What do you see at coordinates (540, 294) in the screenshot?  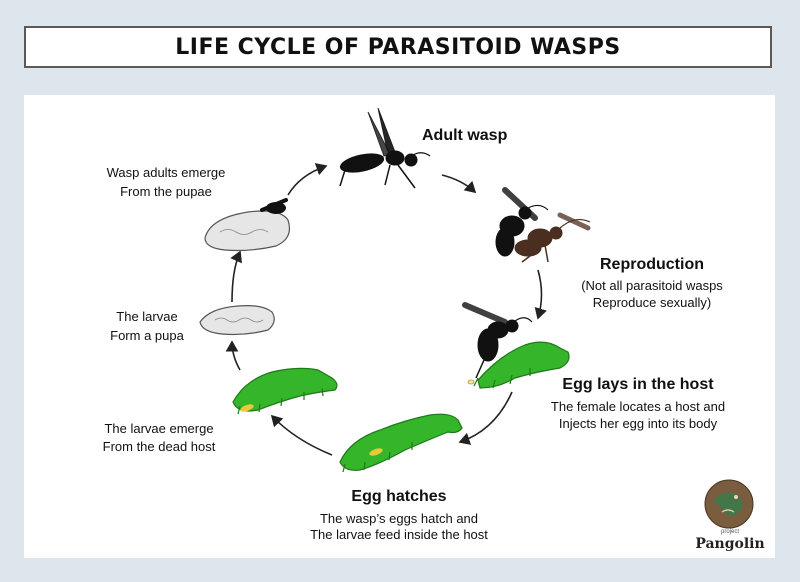 I see `arrow-reproduction-to-egg-lay` at bounding box center [540, 294].